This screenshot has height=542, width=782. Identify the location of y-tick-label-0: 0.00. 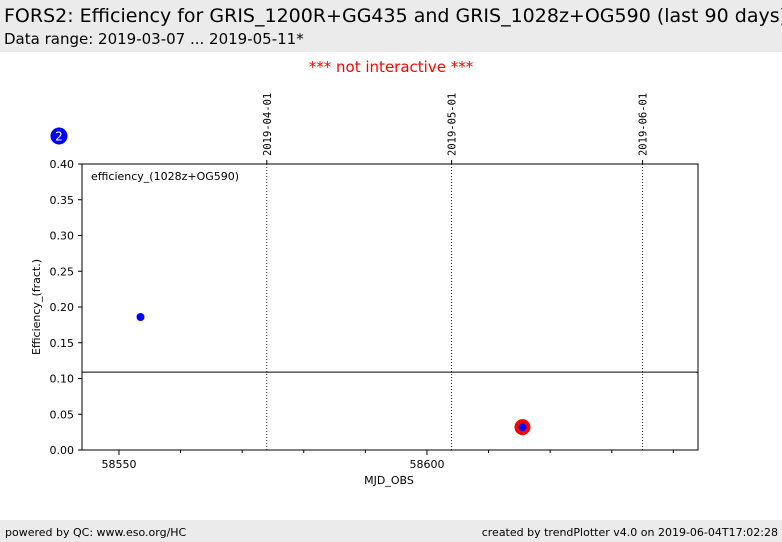
(62, 450).